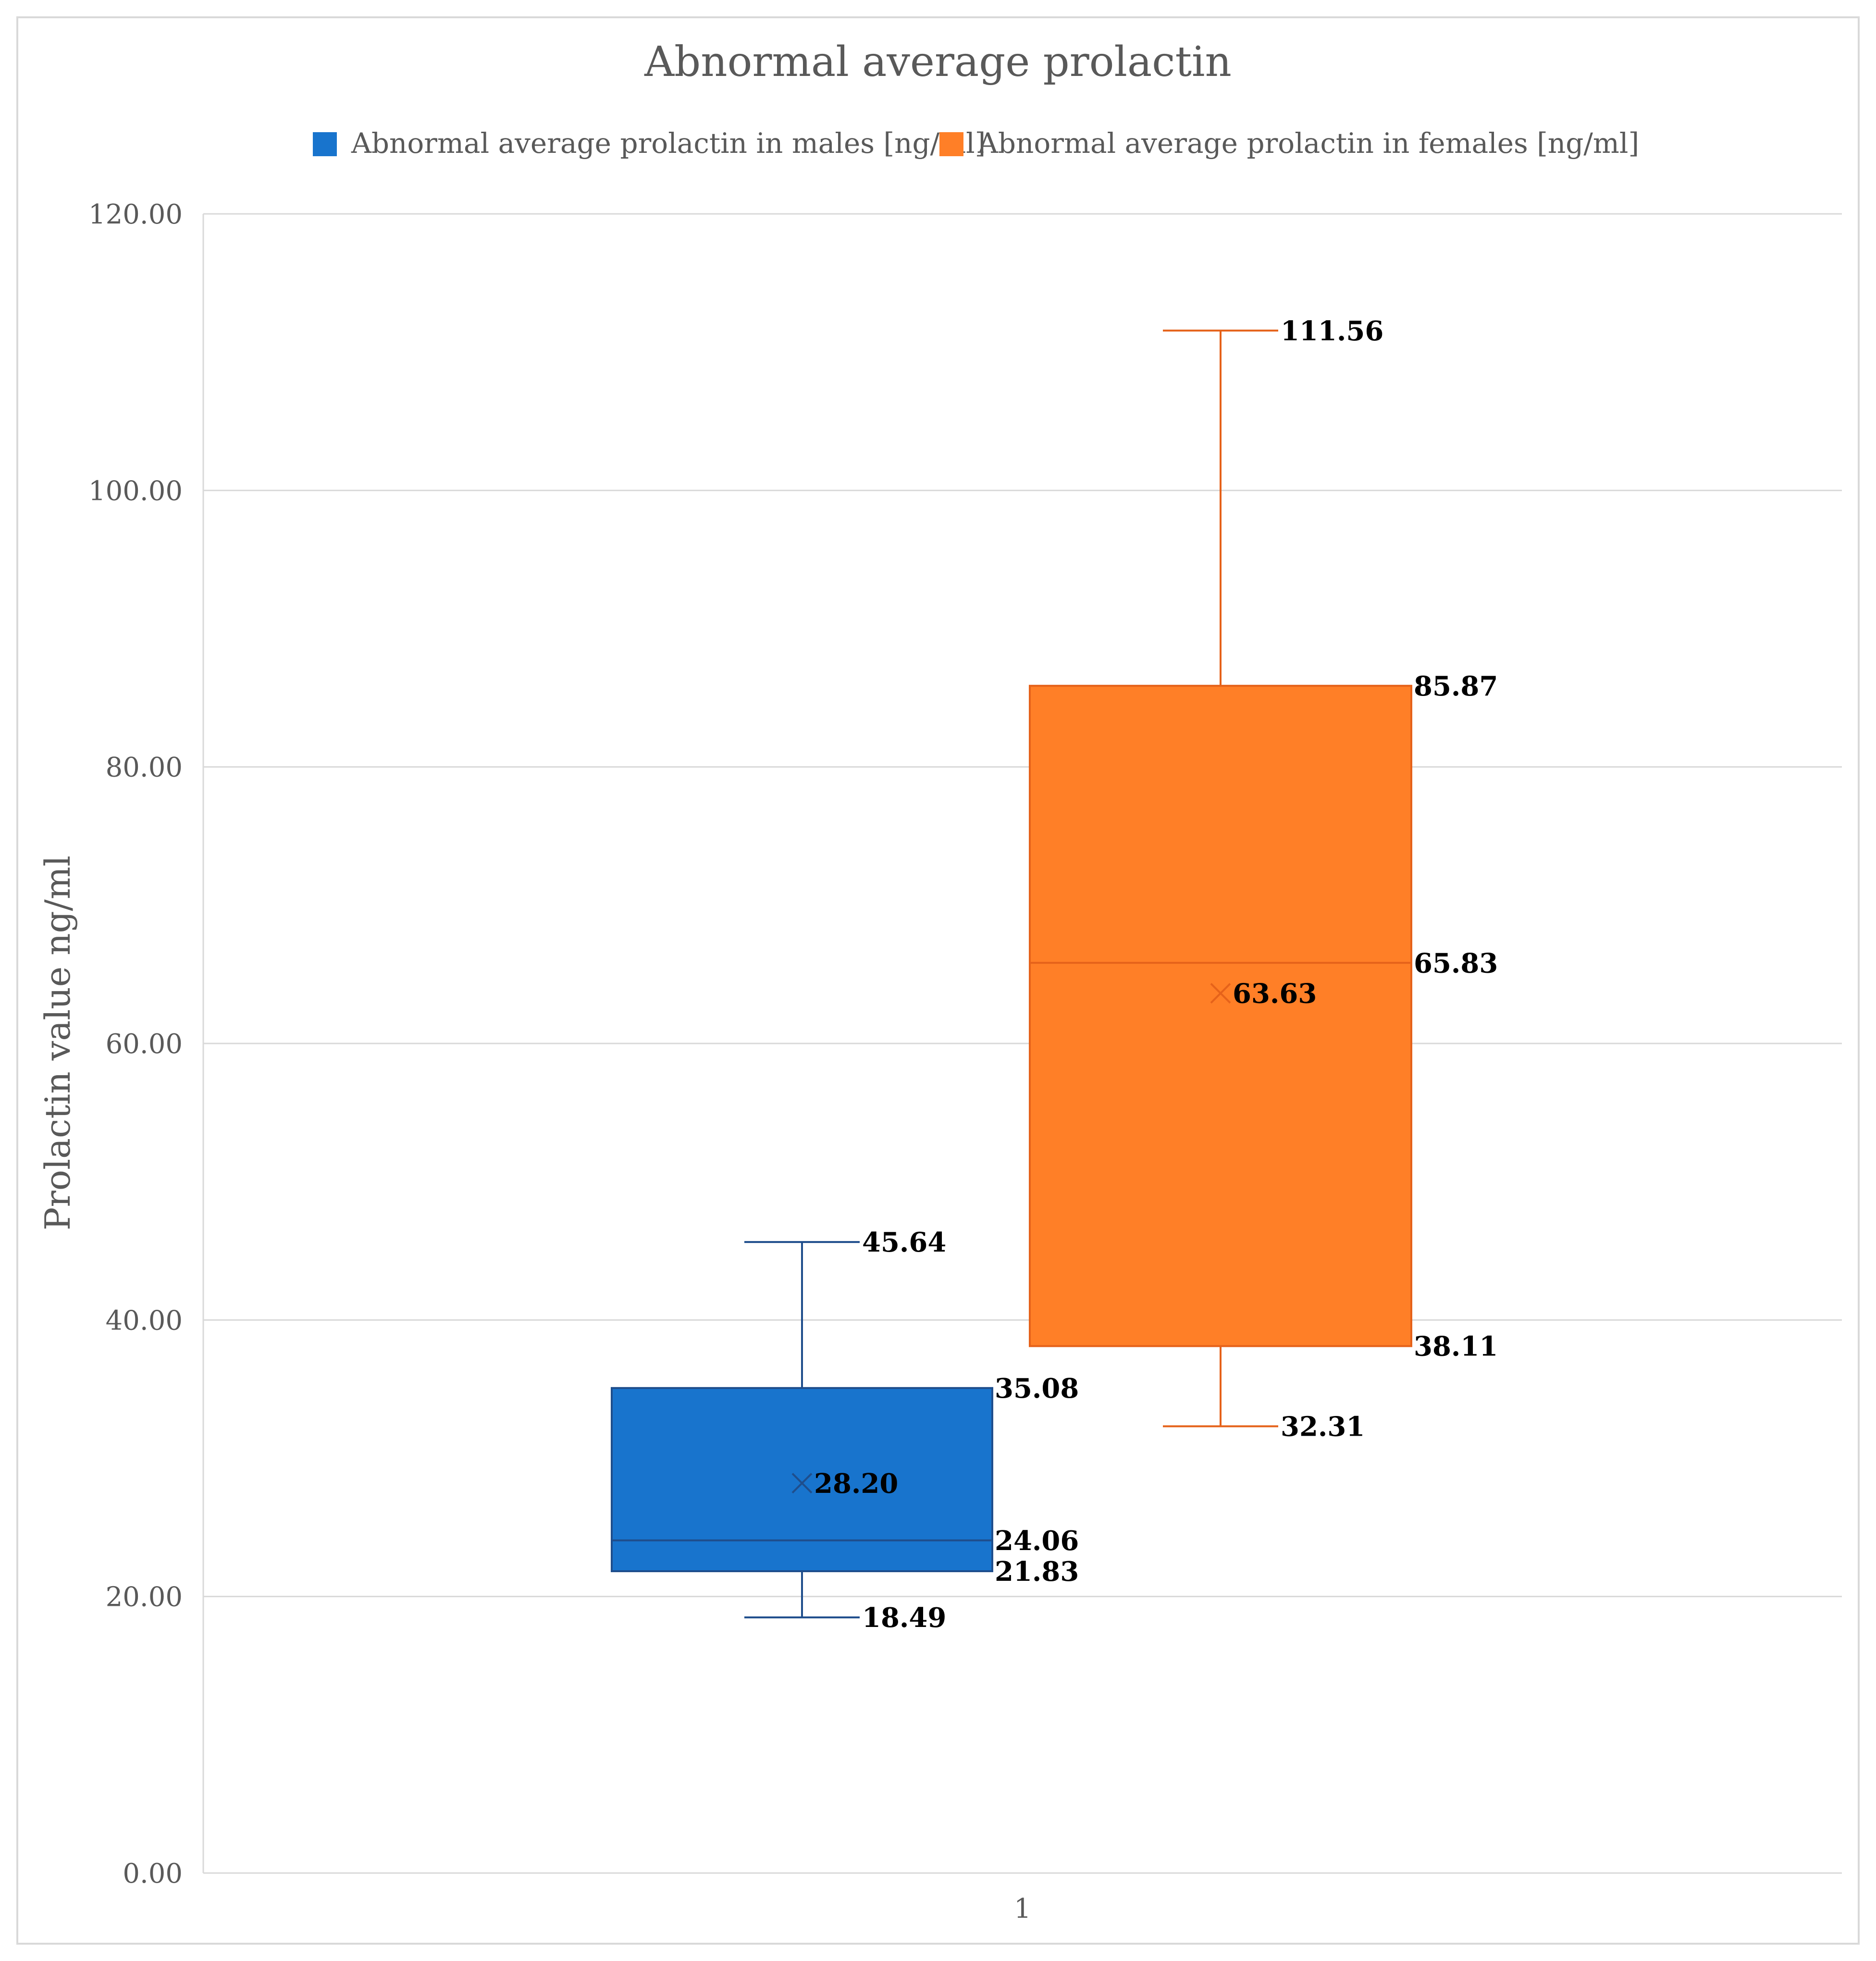  I want to click on y-tick-label: 0.00, so click(153, 1874).